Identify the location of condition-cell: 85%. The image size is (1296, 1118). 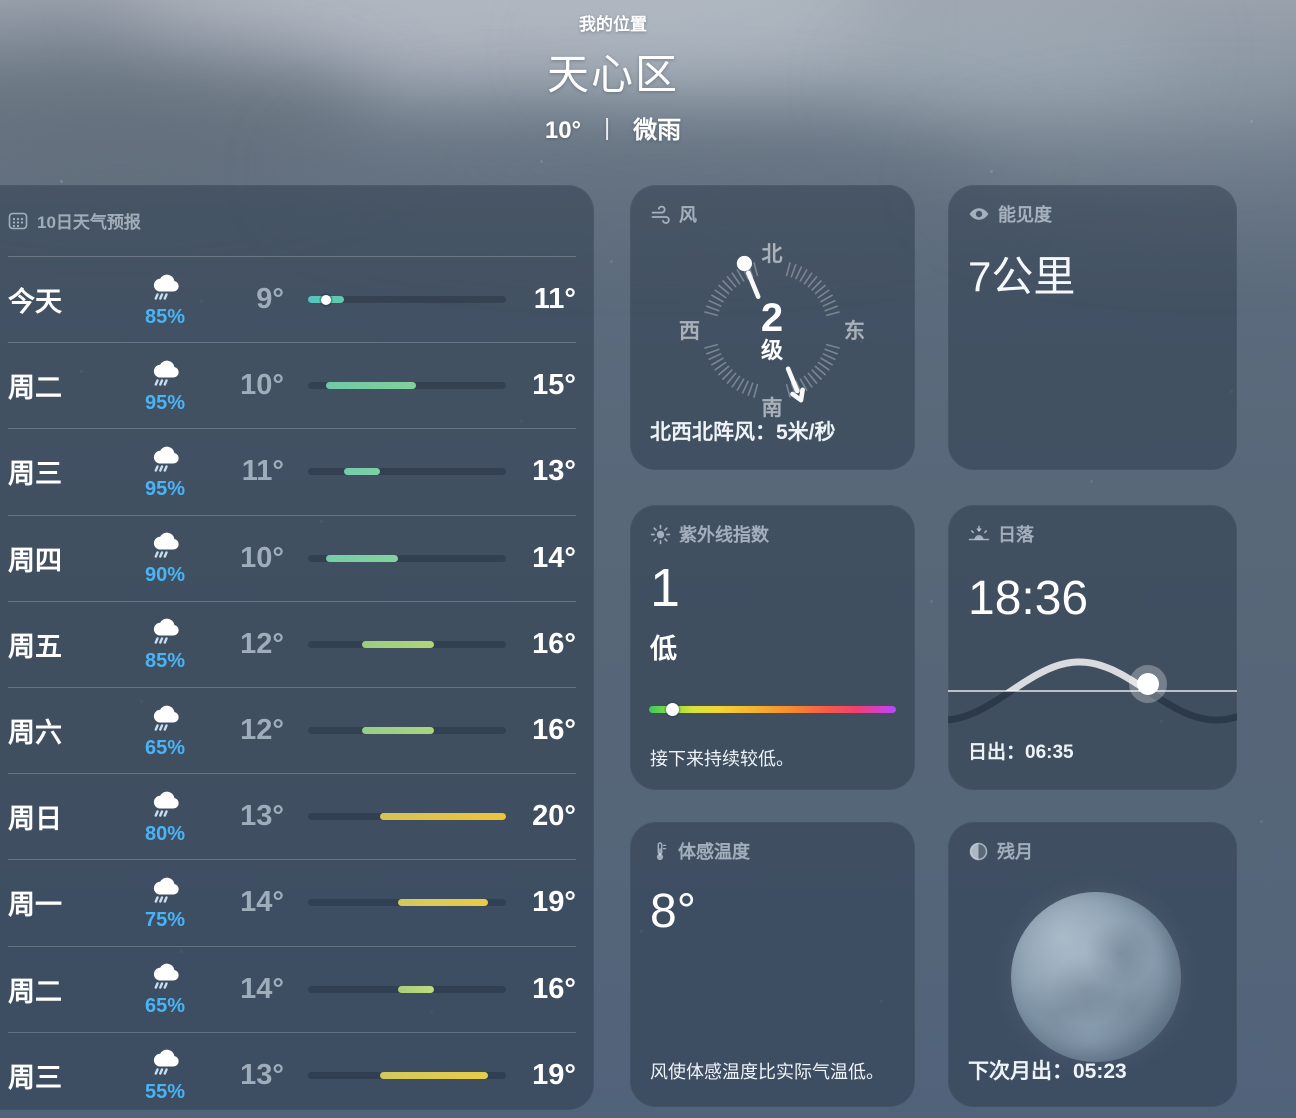
(165, 300).